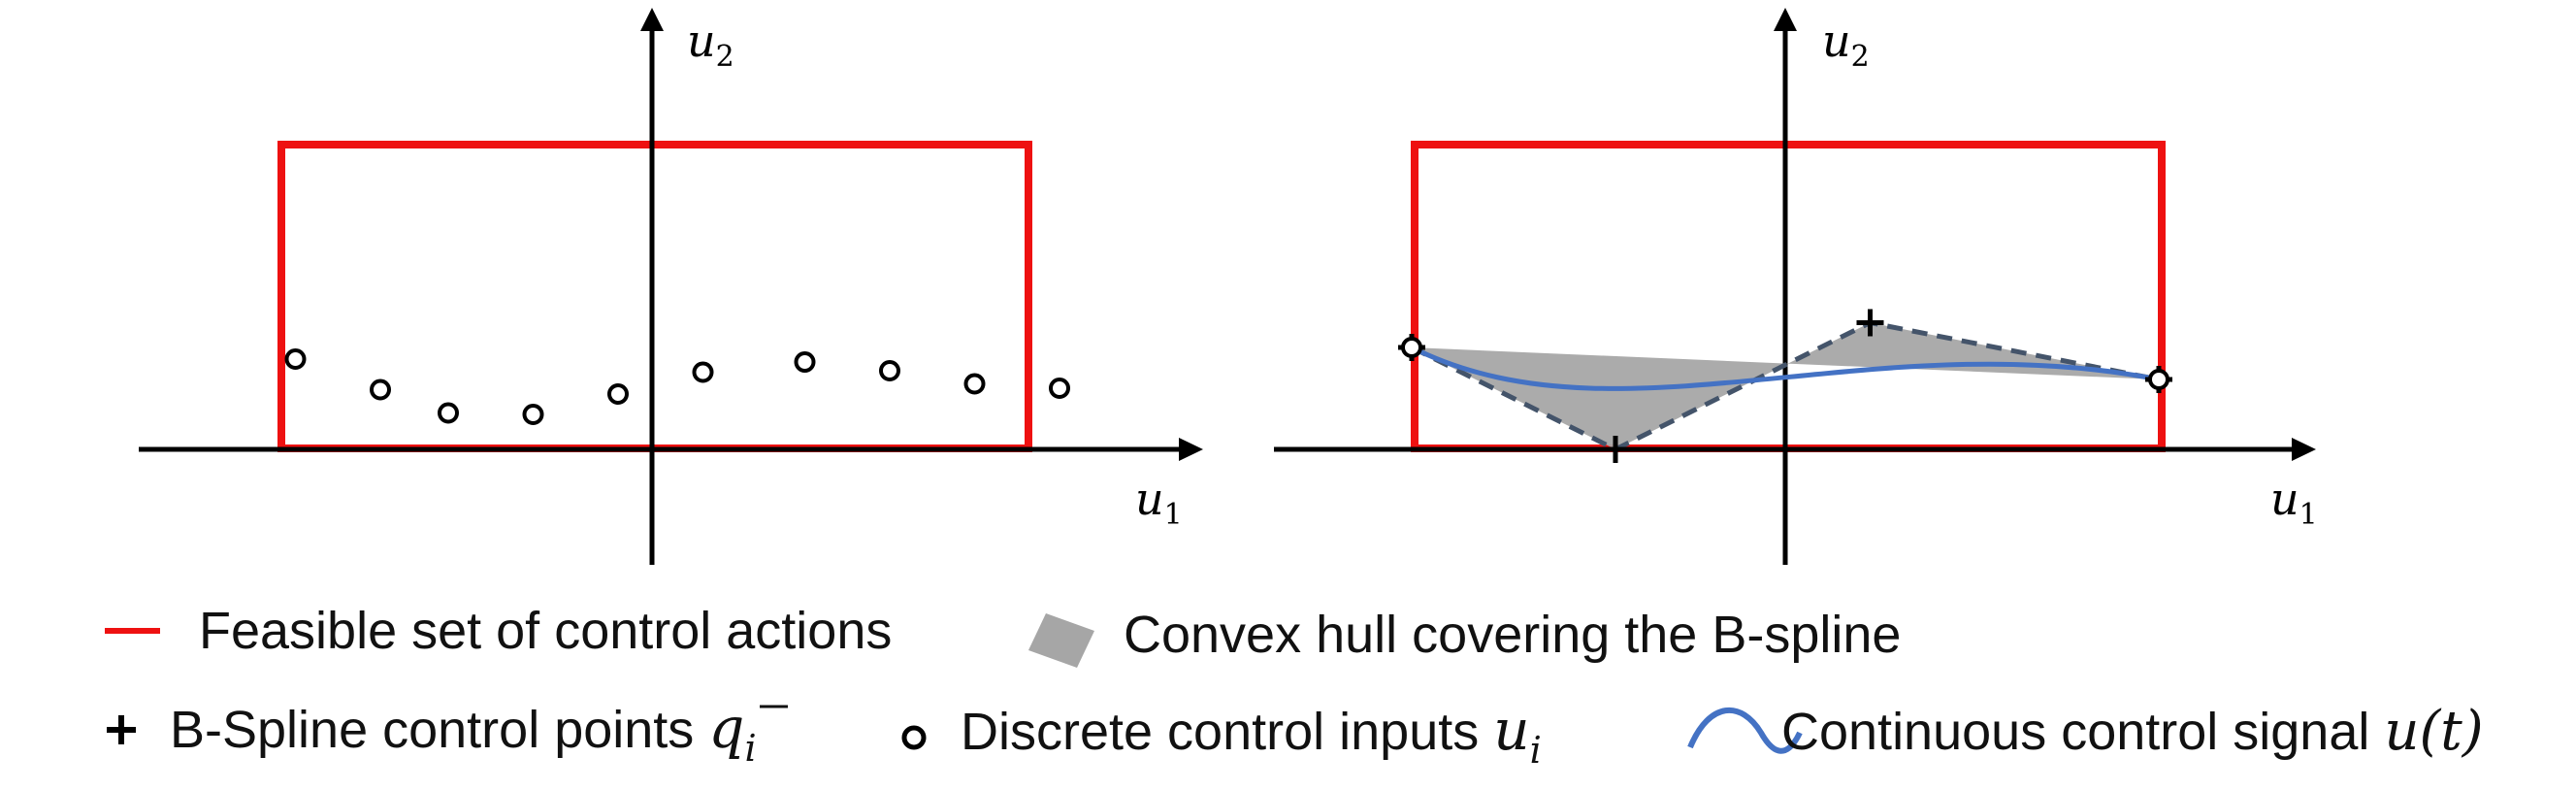  What do you see at coordinates (1251, 734) in the screenshot?
I see `legend-discrete-label: Discrete control inputs ui` at bounding box center [1251, 734].